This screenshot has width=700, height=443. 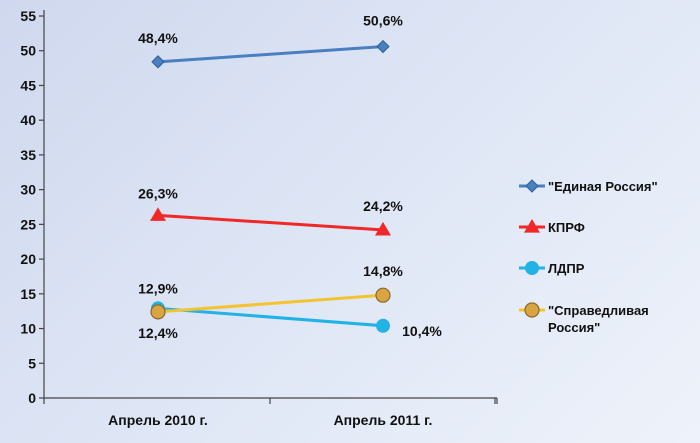 What do you see at coordinates (383, 271) in the screenshot?
I see `data-label: 14,8%` at bounding box center [383, 271].